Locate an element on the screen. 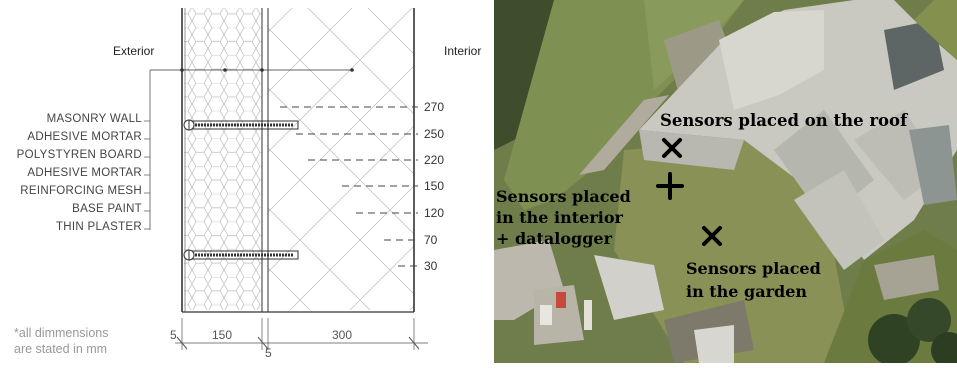 Image resolution: width=957 pixels, height=368 pixels. roof-sensors-label: Sensors placed on the roof is located at coordinates (784, 120).